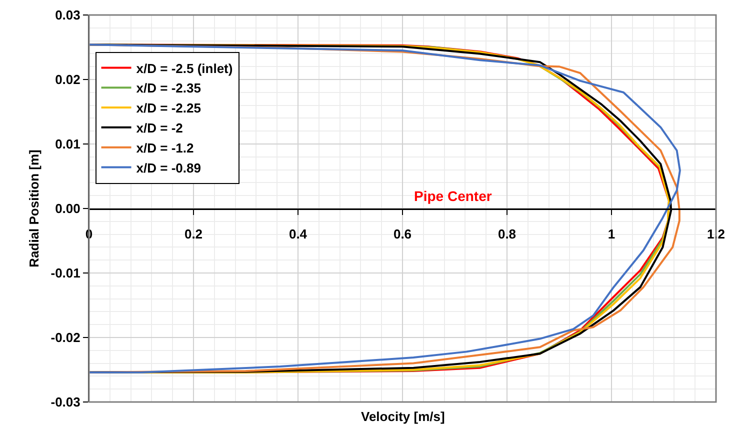 This screenshot has width=732, height=428. Describe the element at coordinates (67, 208) in the screenshot. I see `y-tick-label: 0.00` at that location.